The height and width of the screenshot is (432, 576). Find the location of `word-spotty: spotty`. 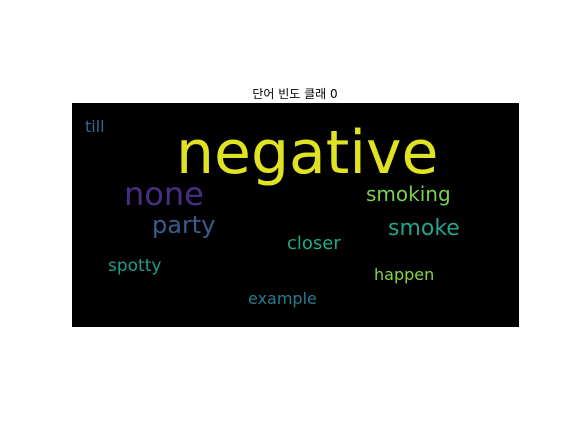

word-spotty: spotty is located at coordinates (135, 266).